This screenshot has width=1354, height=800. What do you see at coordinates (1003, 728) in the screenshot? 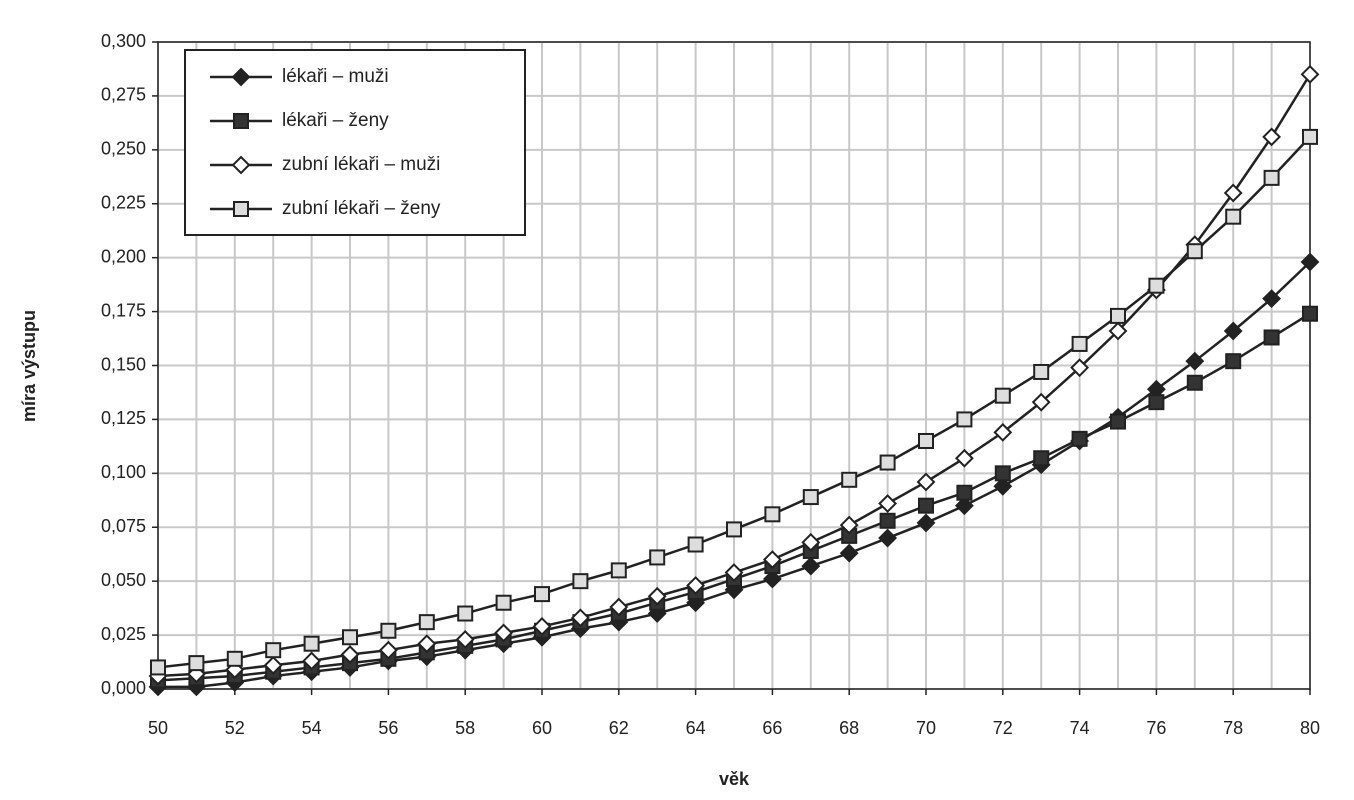
I see `x-tick-label: 72` at bounding box center [1003, 728].